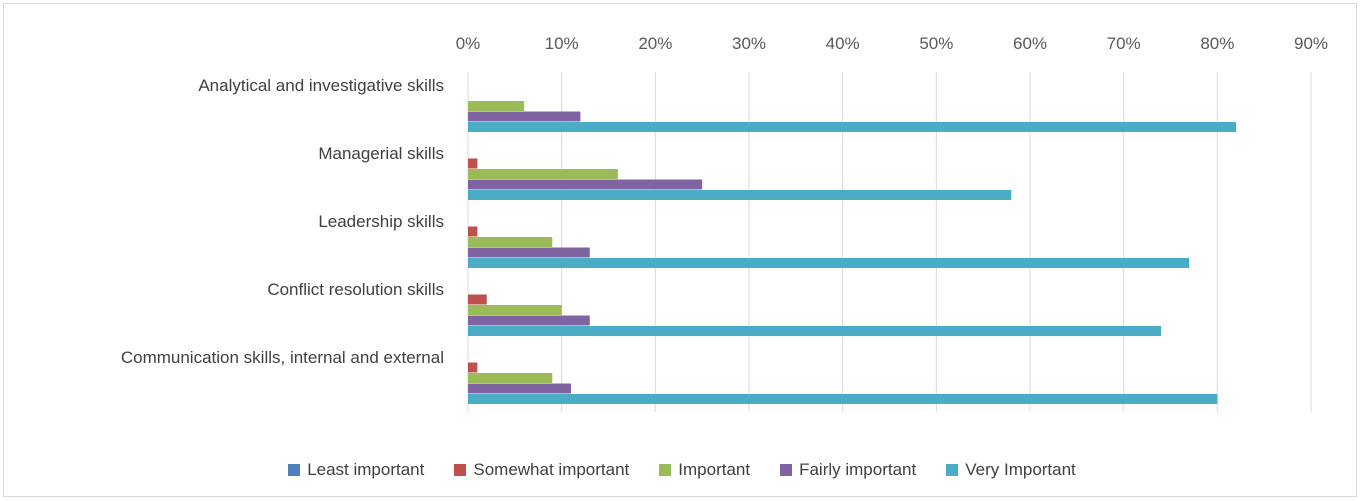  What do you see at coordinates (1217, 43) in the screenshot?
I see `x-tick-label: 80%` at bounding box center [1217, 43].